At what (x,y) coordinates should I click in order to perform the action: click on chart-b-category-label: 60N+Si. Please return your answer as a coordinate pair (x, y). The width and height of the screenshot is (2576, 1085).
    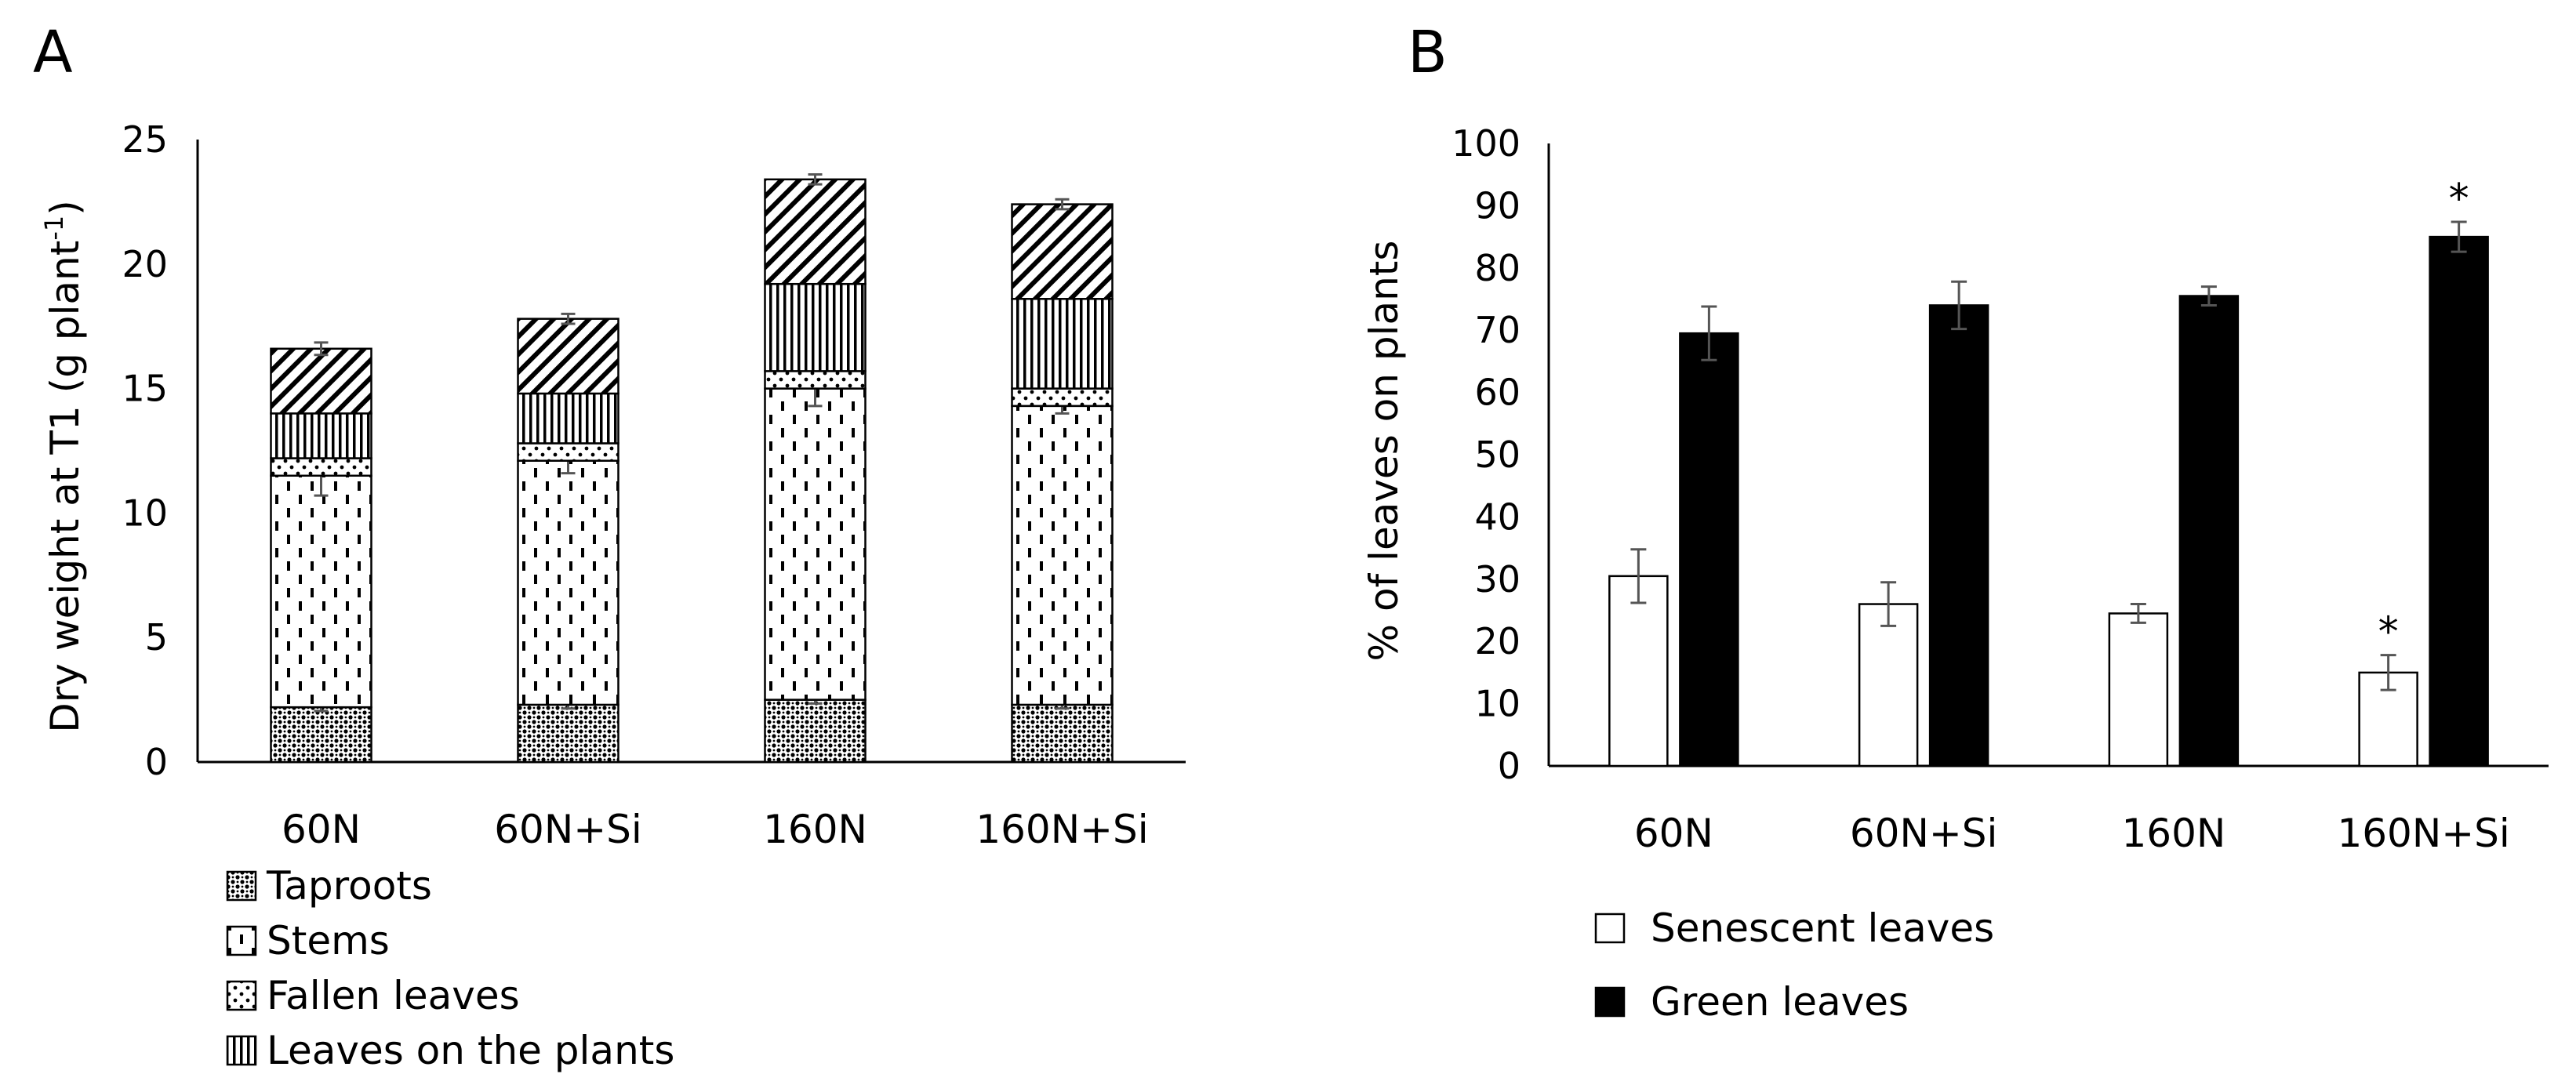
    Looking at the image, I should click on (1924, 833).